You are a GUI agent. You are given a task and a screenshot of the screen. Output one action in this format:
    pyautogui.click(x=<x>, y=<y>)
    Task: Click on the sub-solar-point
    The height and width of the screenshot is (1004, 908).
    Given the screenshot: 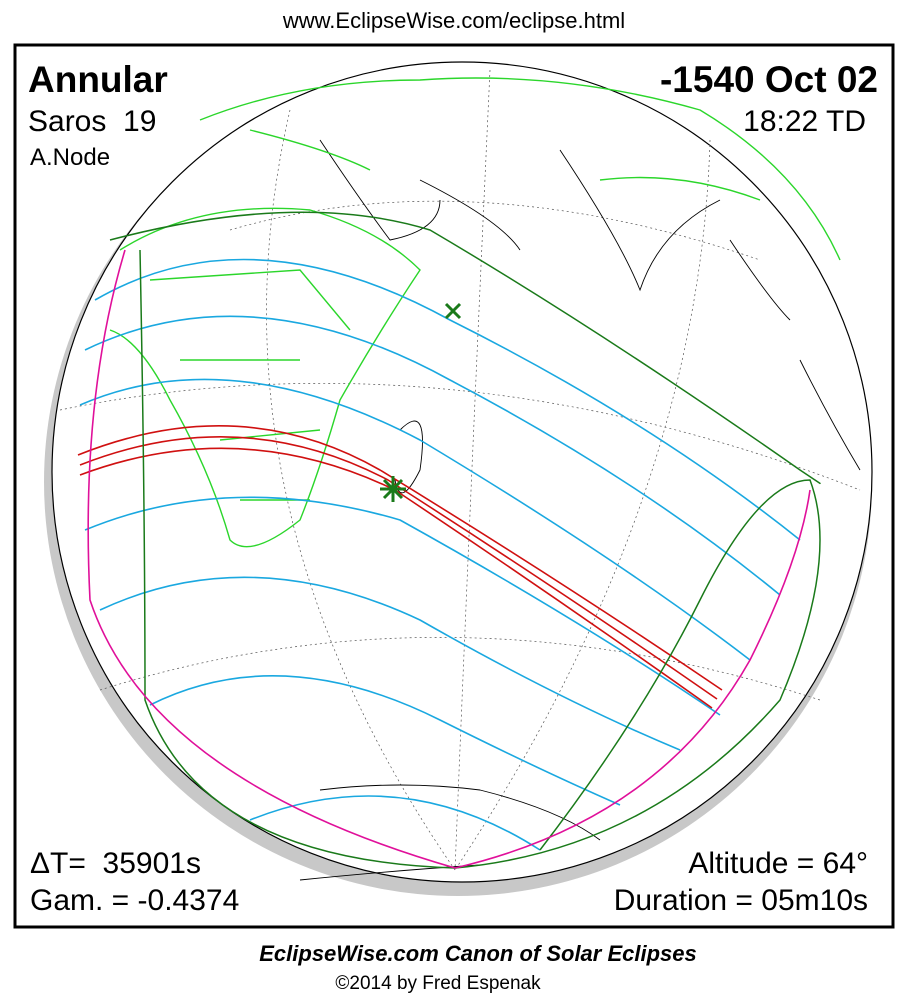 What is the action you would take?
    pyautogui.click(x=453, y=311)
    